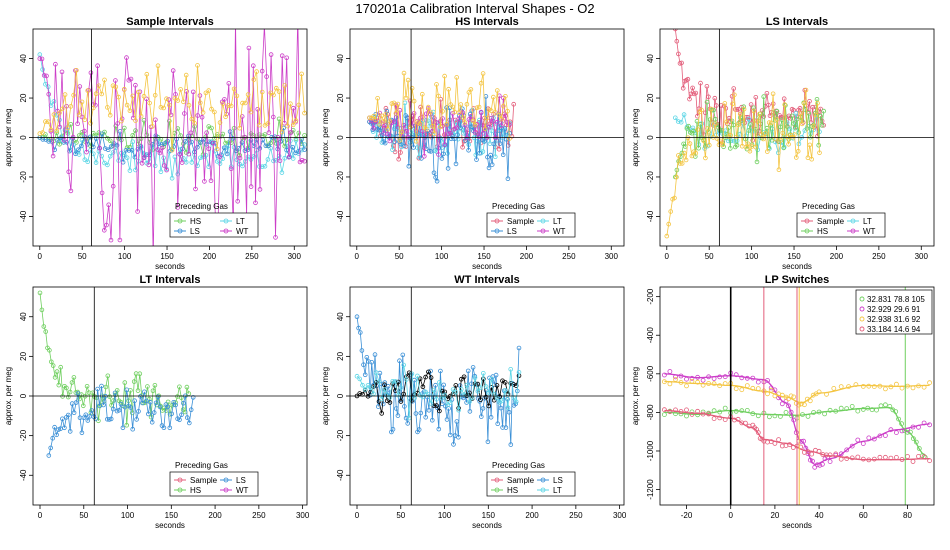 This screenshot has width=950, height=550. Describe the element at coordinates (650, 373) in the screenshot. I see `y-tick-label: -600` at that location.